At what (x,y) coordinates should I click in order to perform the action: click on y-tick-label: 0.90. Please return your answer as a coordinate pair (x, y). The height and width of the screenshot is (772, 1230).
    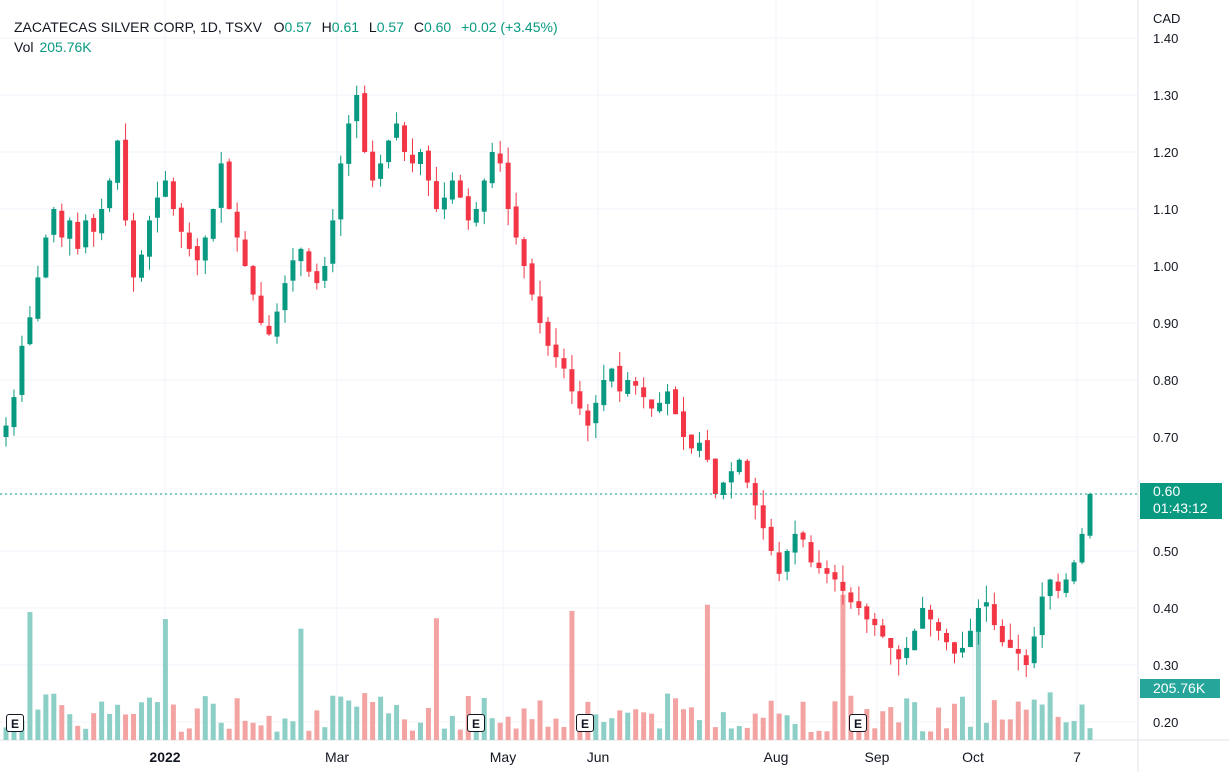
    Looking at the image, I should click on (1165, 323).